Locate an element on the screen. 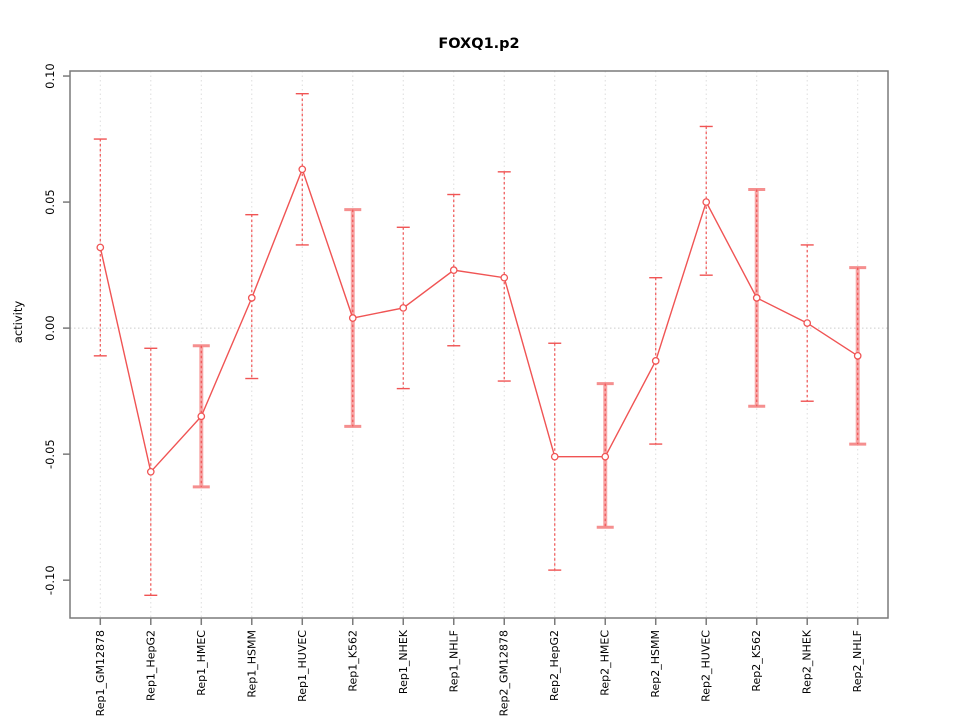 Image resolution: width=960 pixels, height=720 pixels. x-tick-label: Rep2_HSMM is located at coordinates (655, 664).